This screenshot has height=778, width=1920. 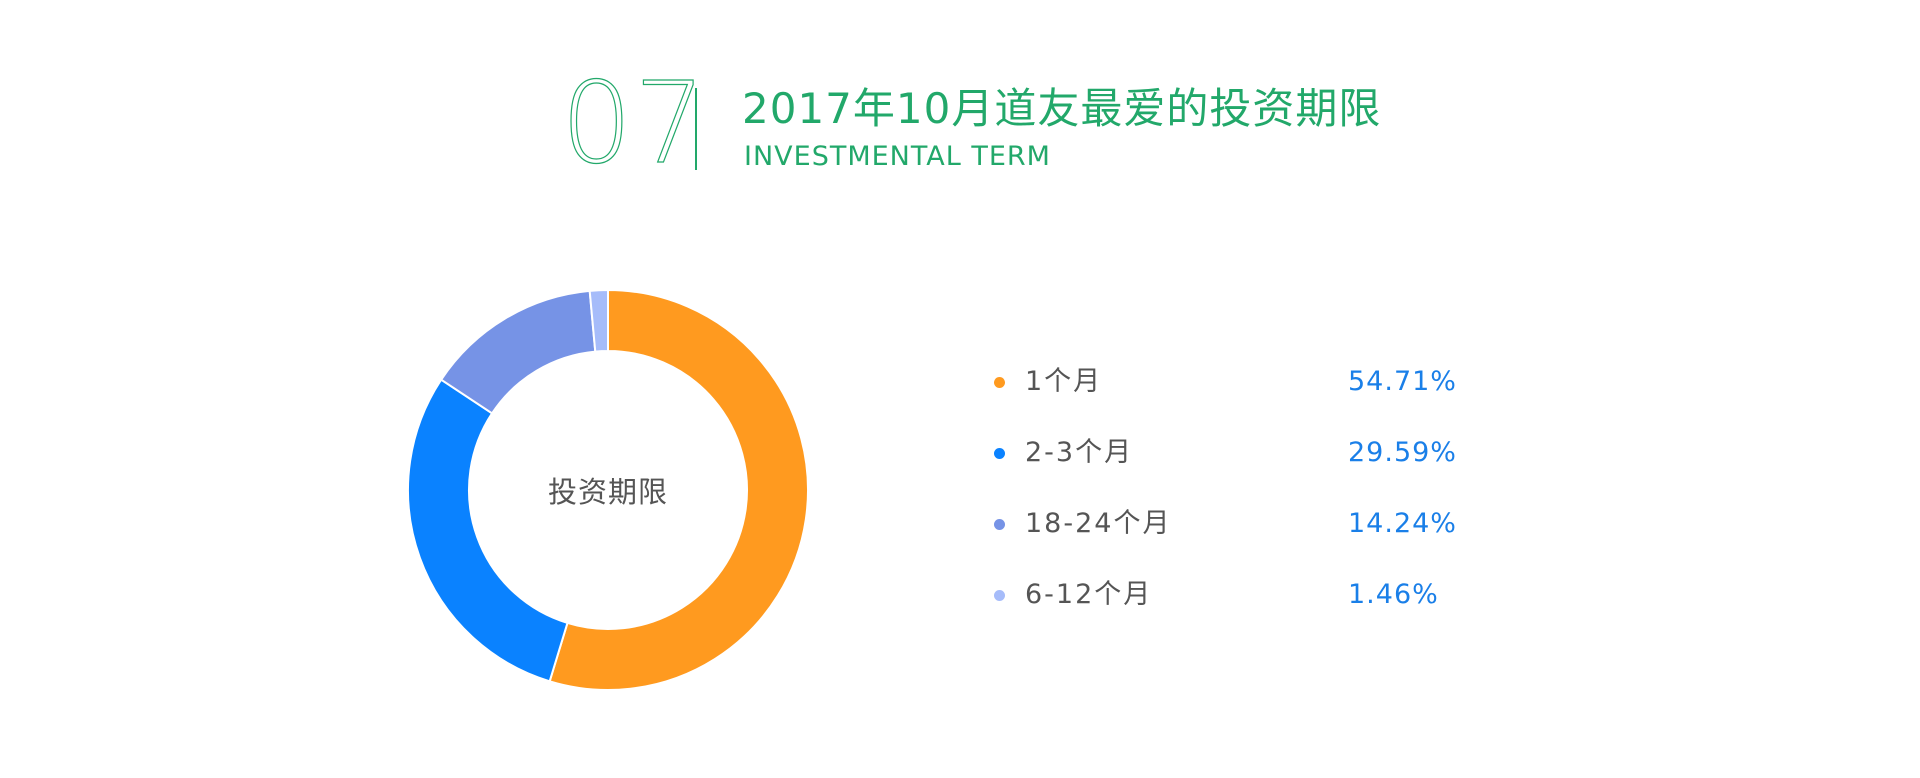 I want to click on page-title: 2017年10月道友最爱的投资期限, so click(x=1062, y=108).